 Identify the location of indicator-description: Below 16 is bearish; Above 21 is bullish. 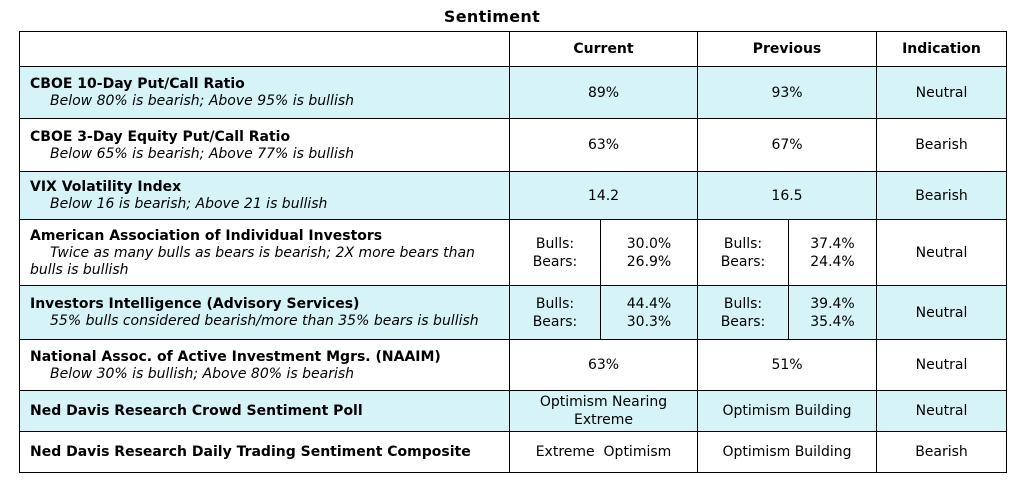
(189, 204).